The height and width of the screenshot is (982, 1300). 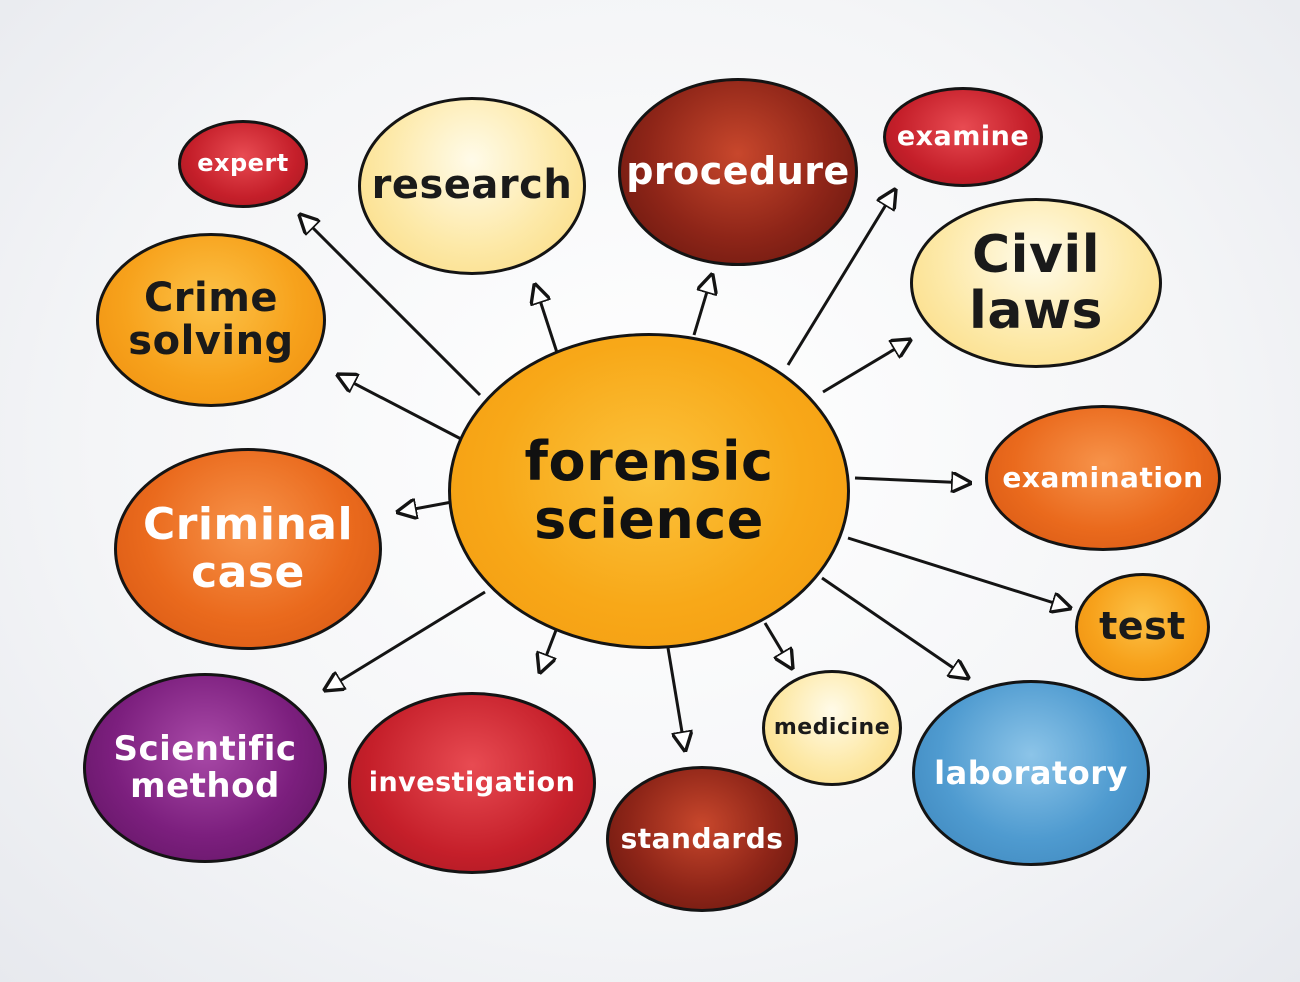 I want to click on arrow-to-civil-laws, so click(x=866, y=367).